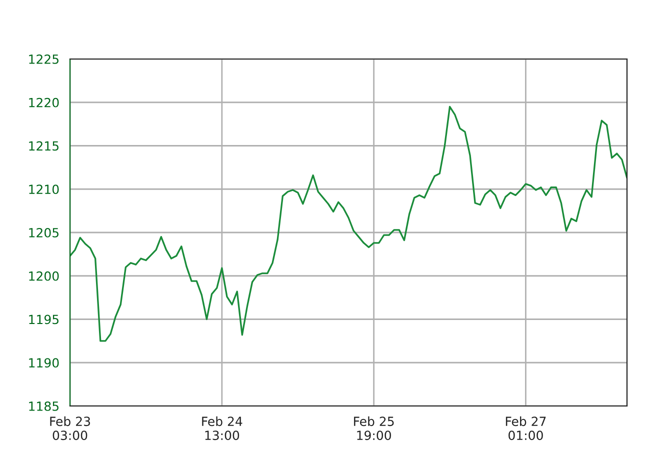 The image size is (650, 464). Describe the element at coordinates (44, 103) in the screenshot. I see `y-tick-label: 1220` at that location.